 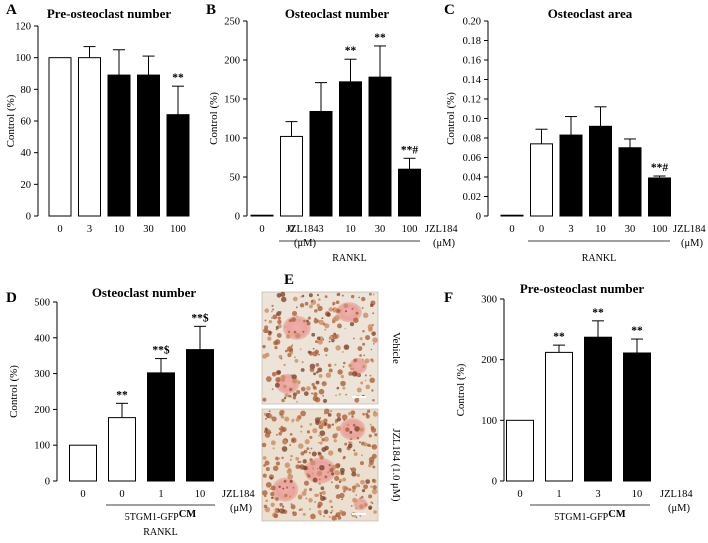 I want to click on group-label-secondary: RANKL, so click(x=160, y=532).